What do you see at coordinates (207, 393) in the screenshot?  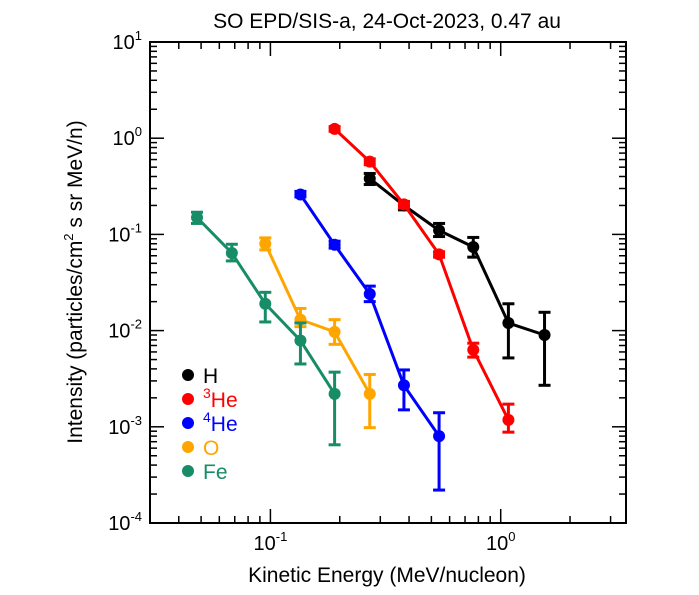 I see `legend-label-superscript: 3` at bounding box center [207, 393].